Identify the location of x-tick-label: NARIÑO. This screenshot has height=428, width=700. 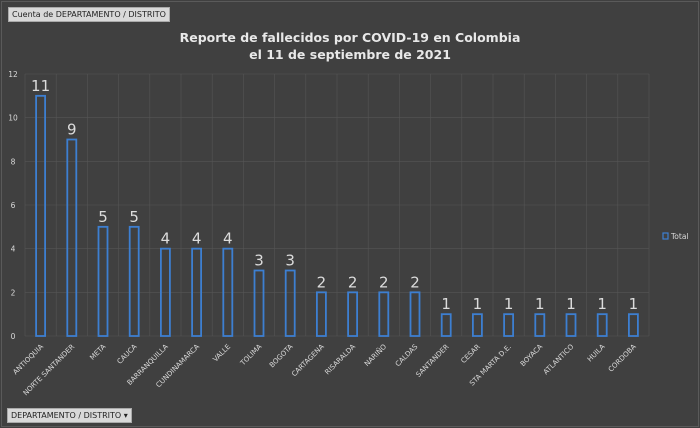
(375, 355).